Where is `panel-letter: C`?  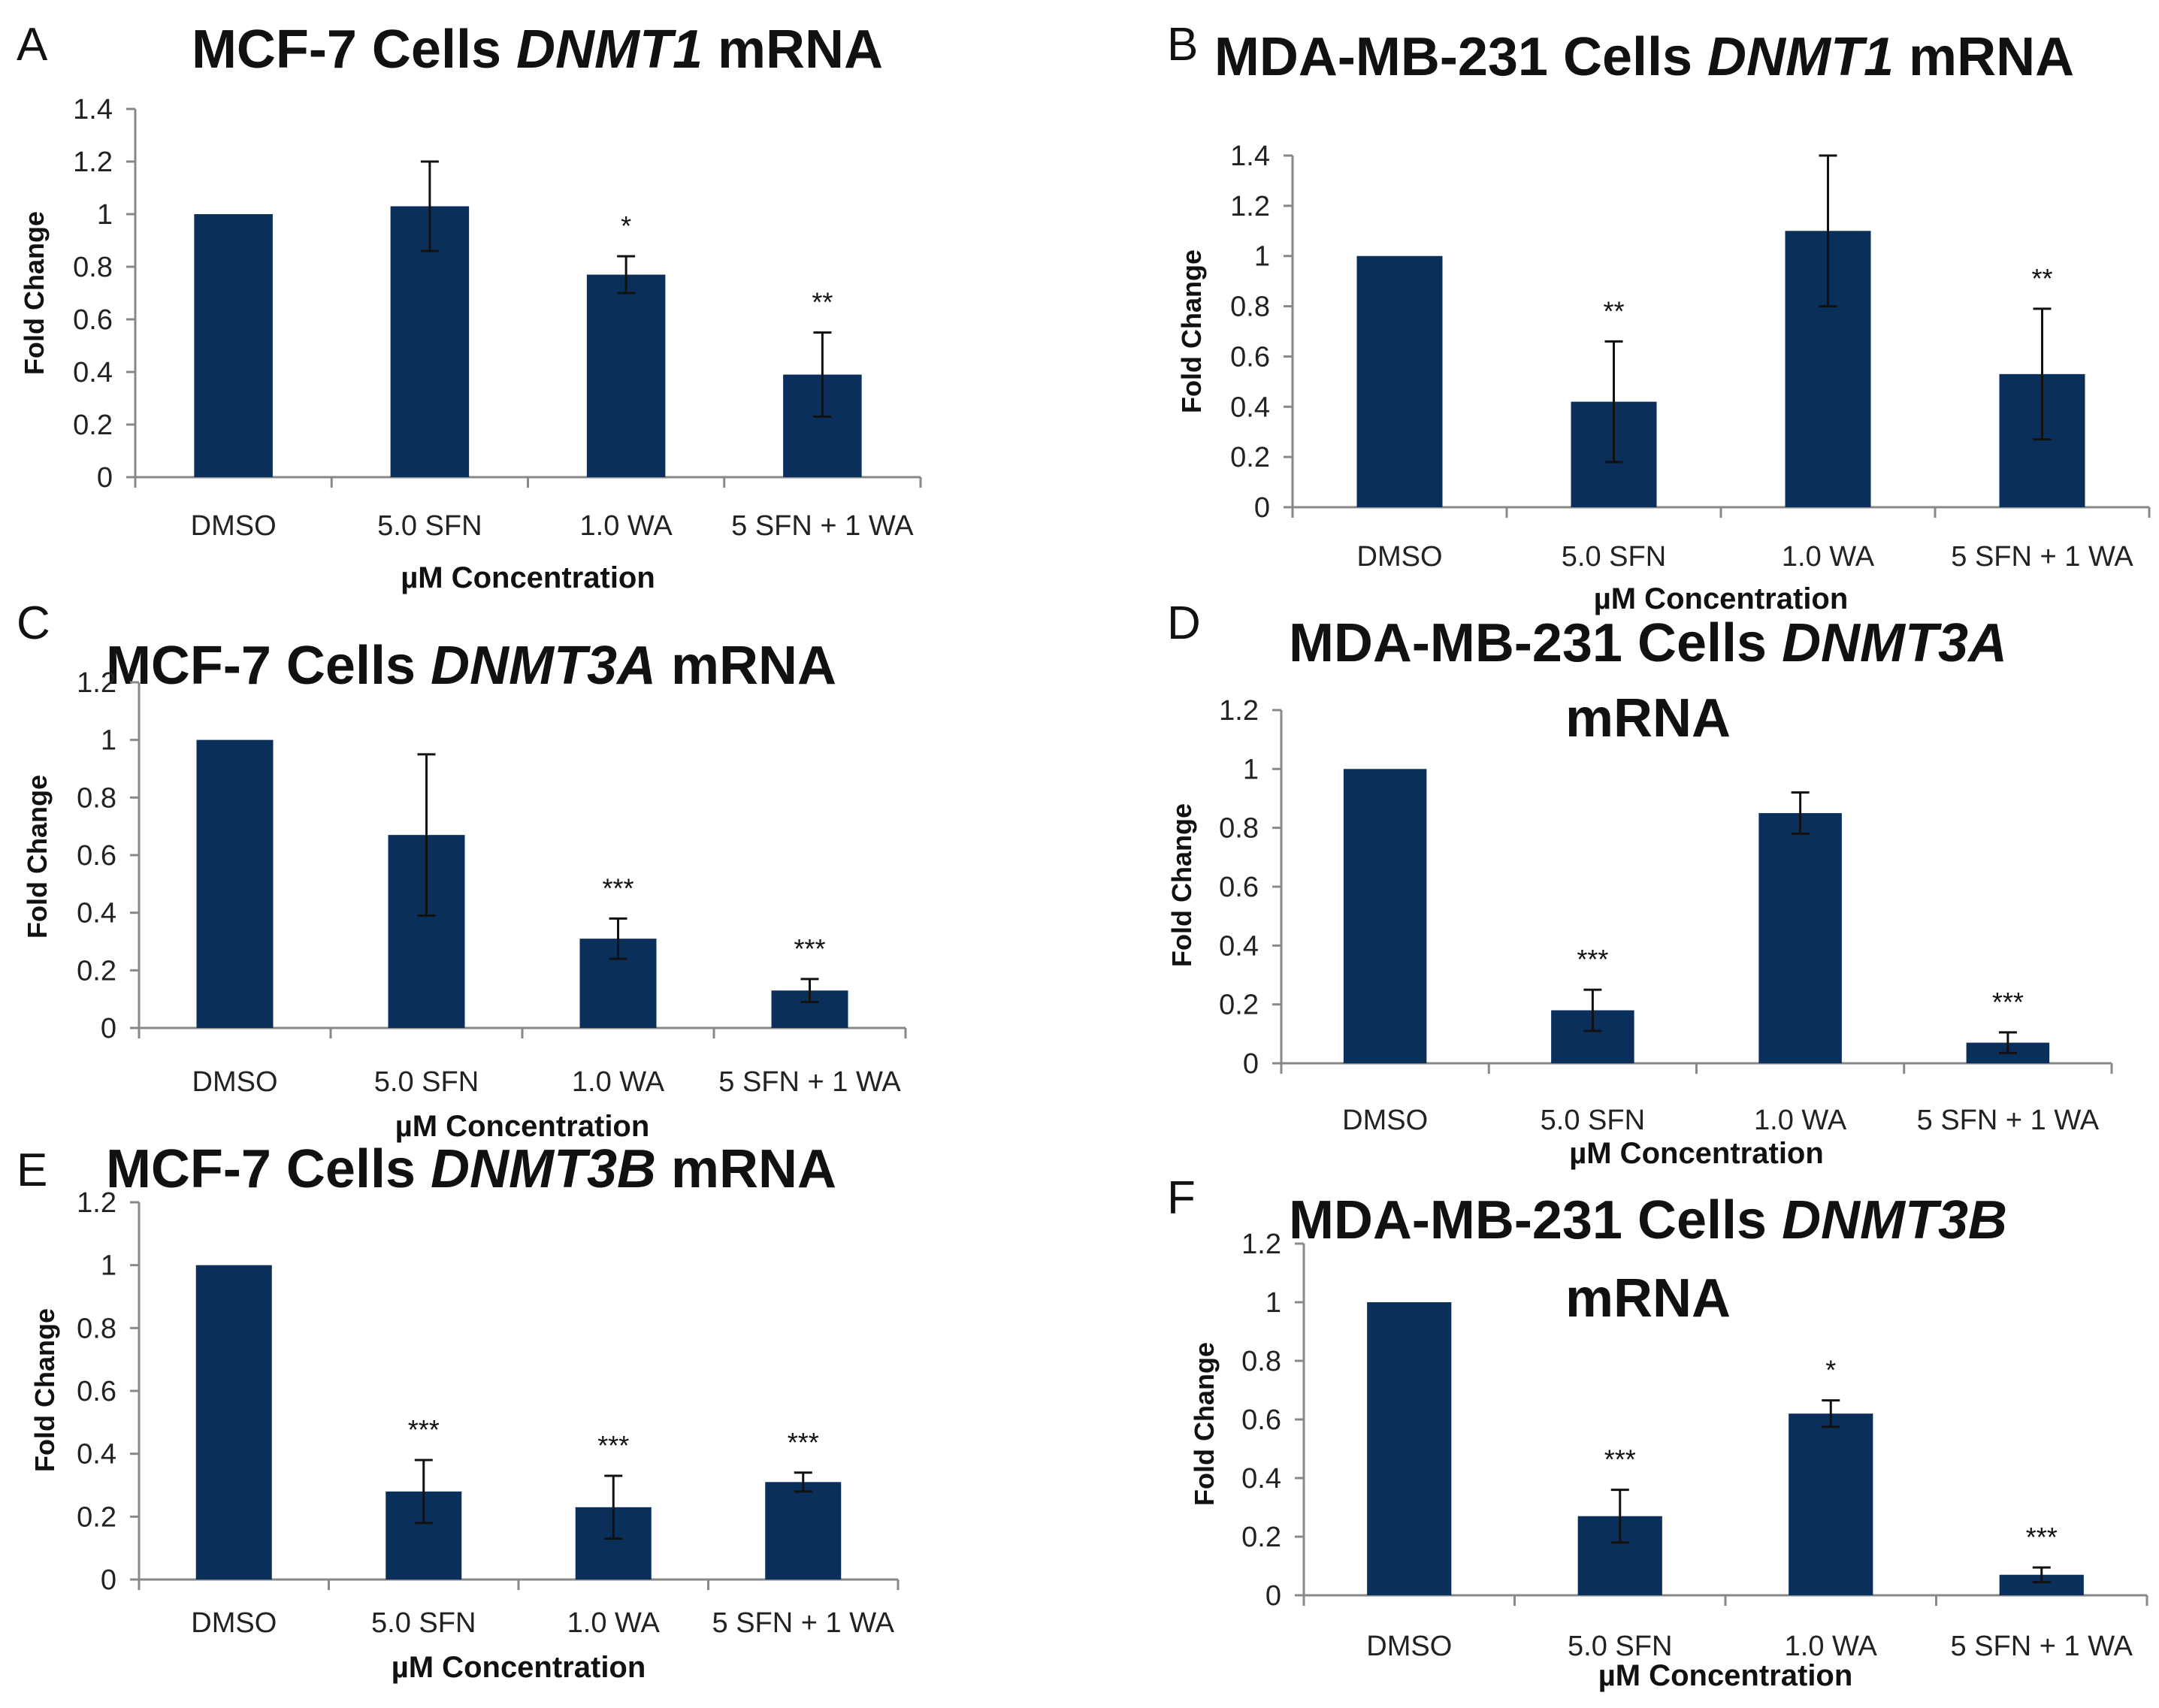 panel-letter: C is located at coordinates (33, 623).